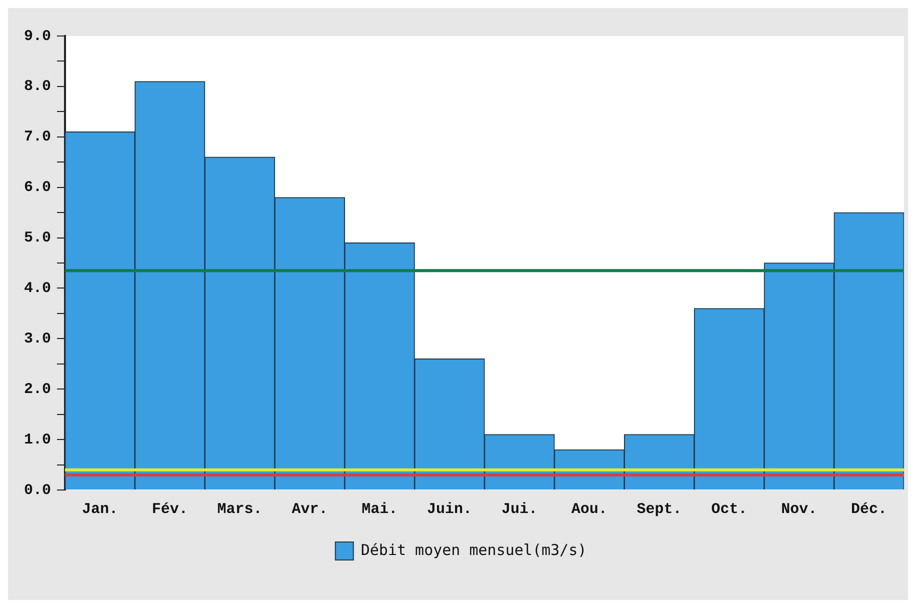 This screenshot has height=608, width=916. I want to click on y-tick-label: 4.0, so click(38, 289).